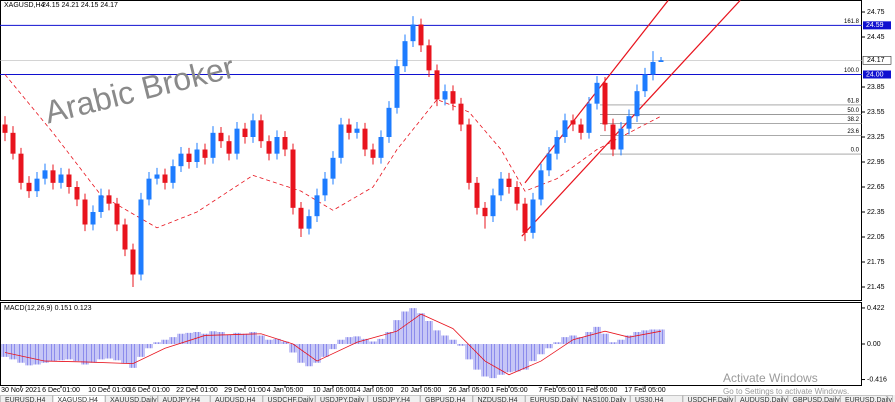 This screenshot has height=402, width=895. What do you see at coordinates (109, 390) in the screenshot?
I see `x-tick-label: 10 Dec 01:00` at bounding box center [109, 390].